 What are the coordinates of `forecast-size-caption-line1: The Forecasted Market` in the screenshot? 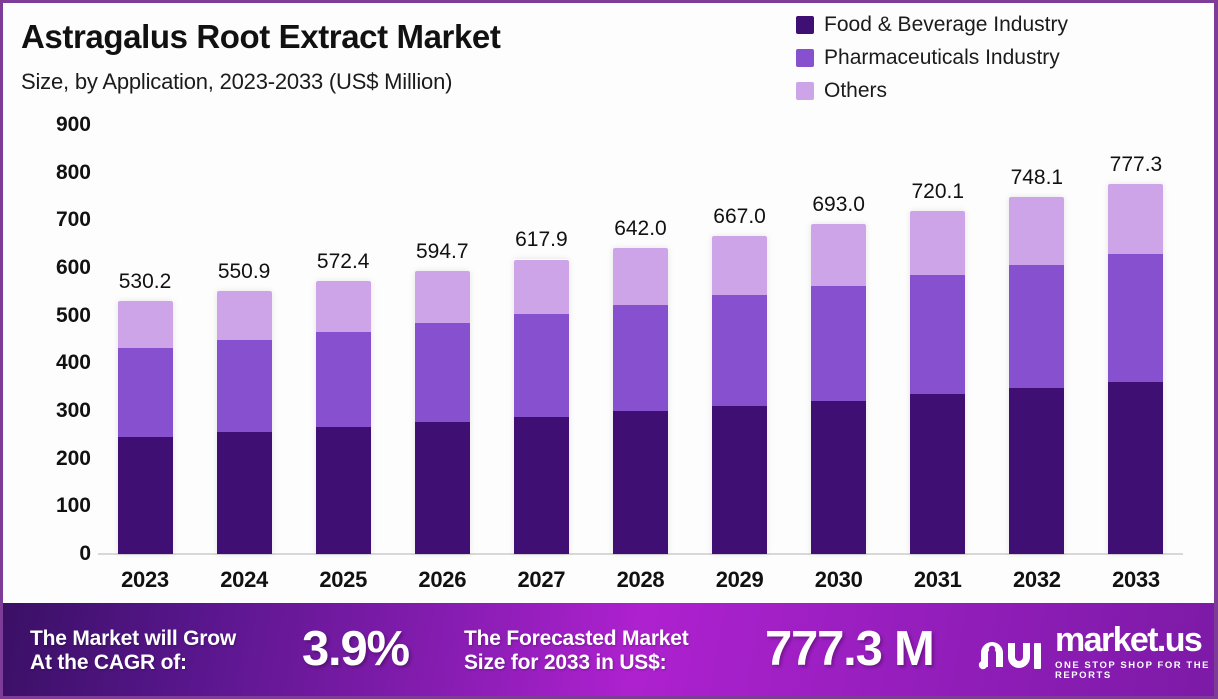 It's located at (576, 638).